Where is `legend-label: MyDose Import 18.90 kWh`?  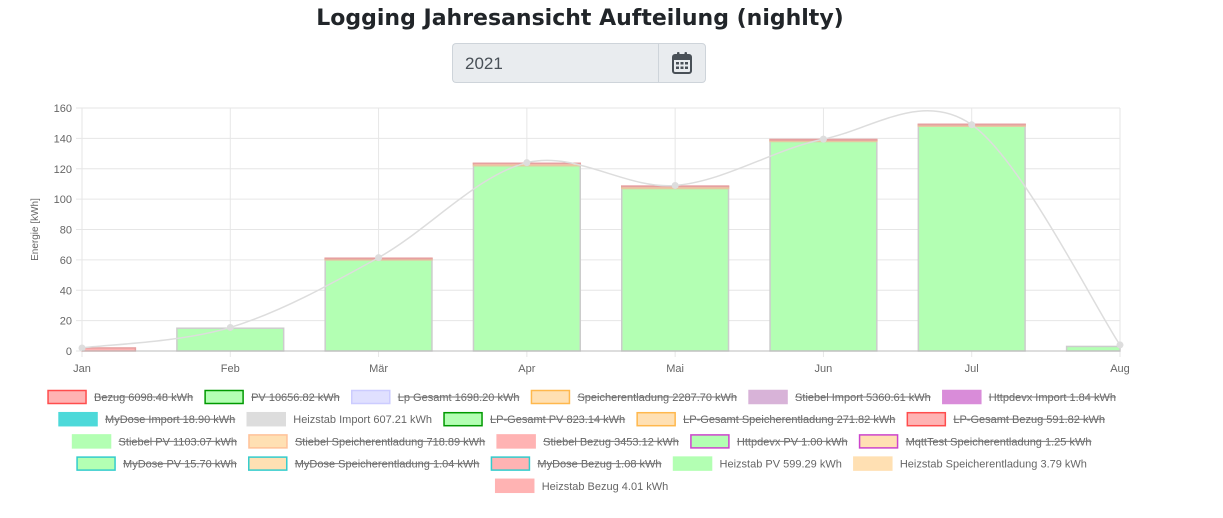 legend-label: MyDose Import 18.90 kWh is located at coordinates (170, 420).